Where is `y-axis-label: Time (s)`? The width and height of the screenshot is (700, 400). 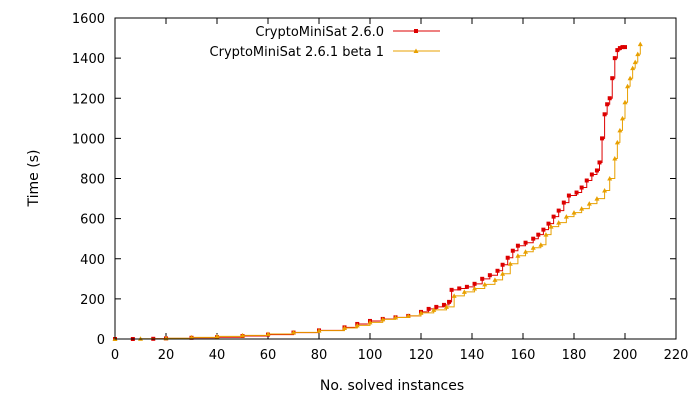 y-axis-label: Time (s) is located at coordinates (34, 179).